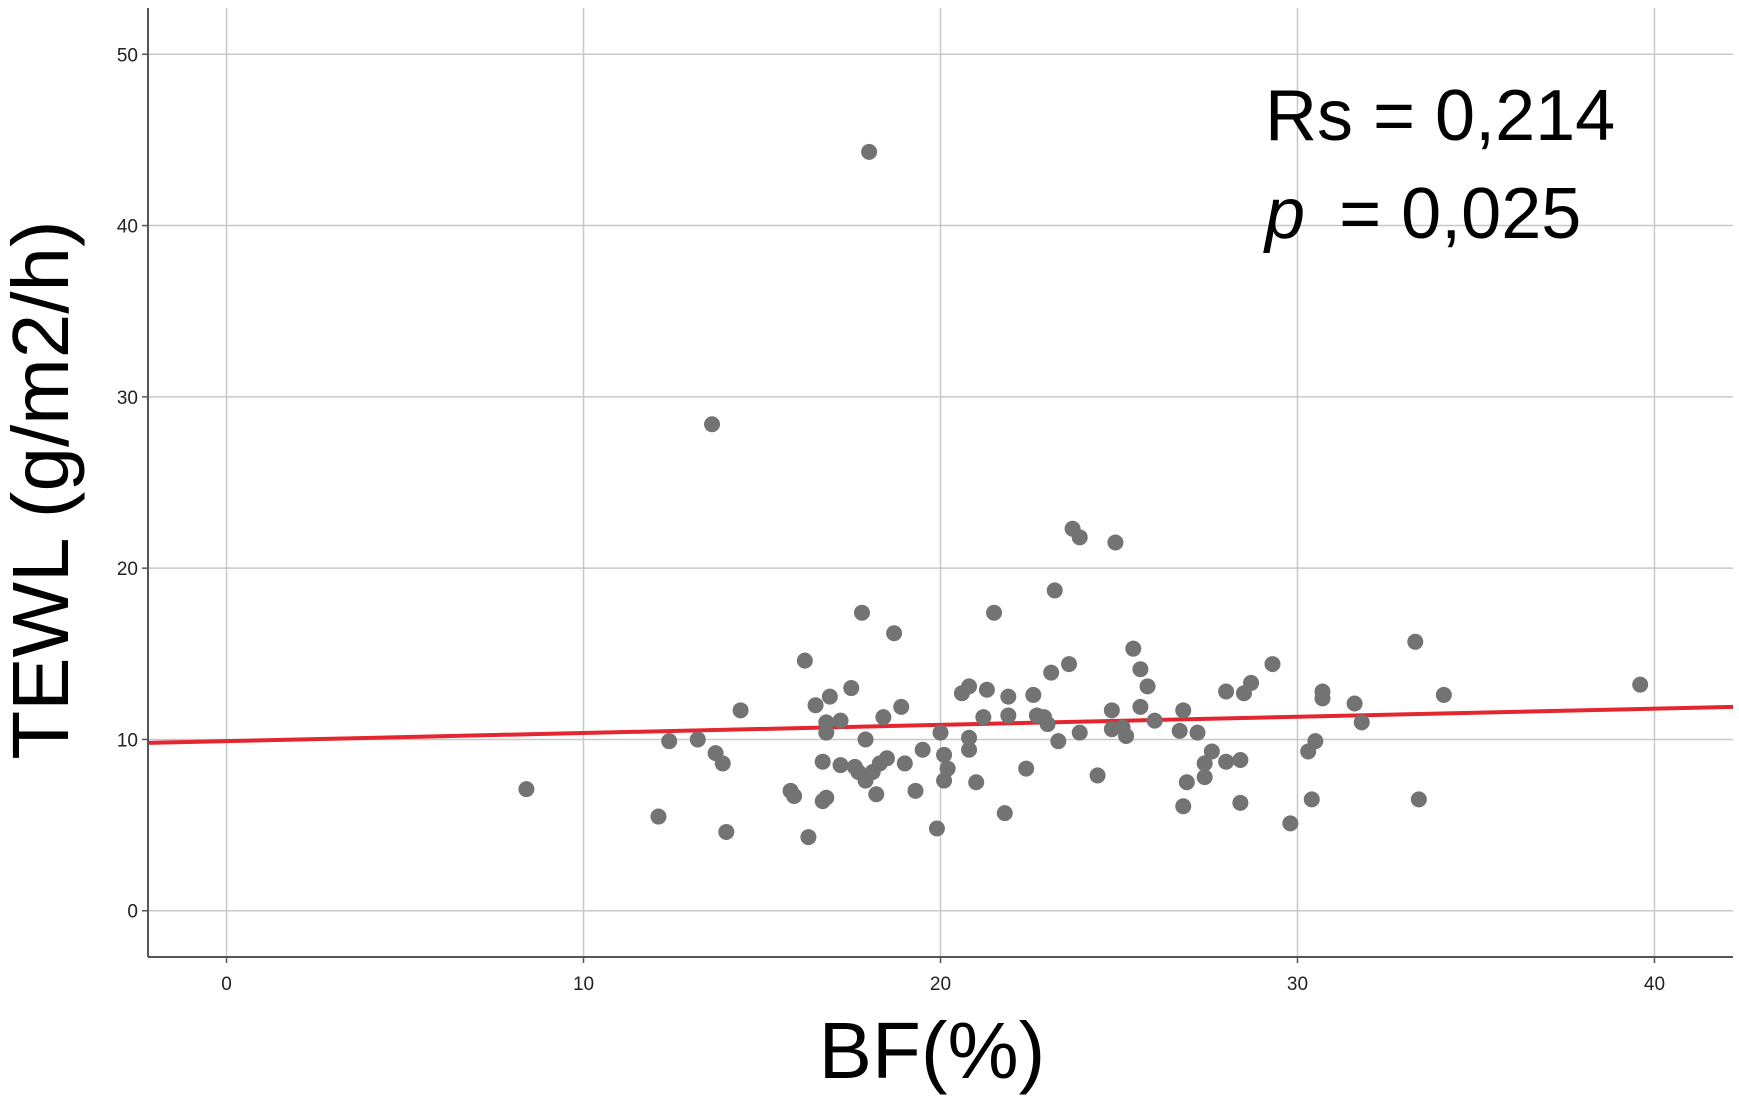 This screenshot has width=1739, height=1097. What do you see at coordinates (1654, 984) in the screenshot?
I see `x-tick-label: 40` at bounding box center [1654, 984].